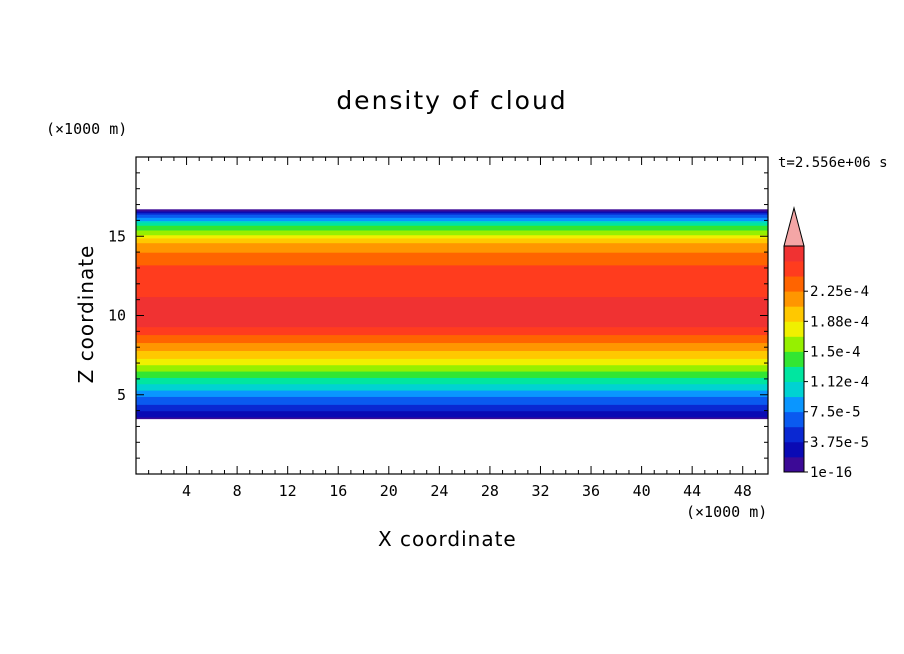  What do you see at coordinates (692, 491) in the screenshot?
I see `x-tick-label: 44` at bounding box center [692, 491].